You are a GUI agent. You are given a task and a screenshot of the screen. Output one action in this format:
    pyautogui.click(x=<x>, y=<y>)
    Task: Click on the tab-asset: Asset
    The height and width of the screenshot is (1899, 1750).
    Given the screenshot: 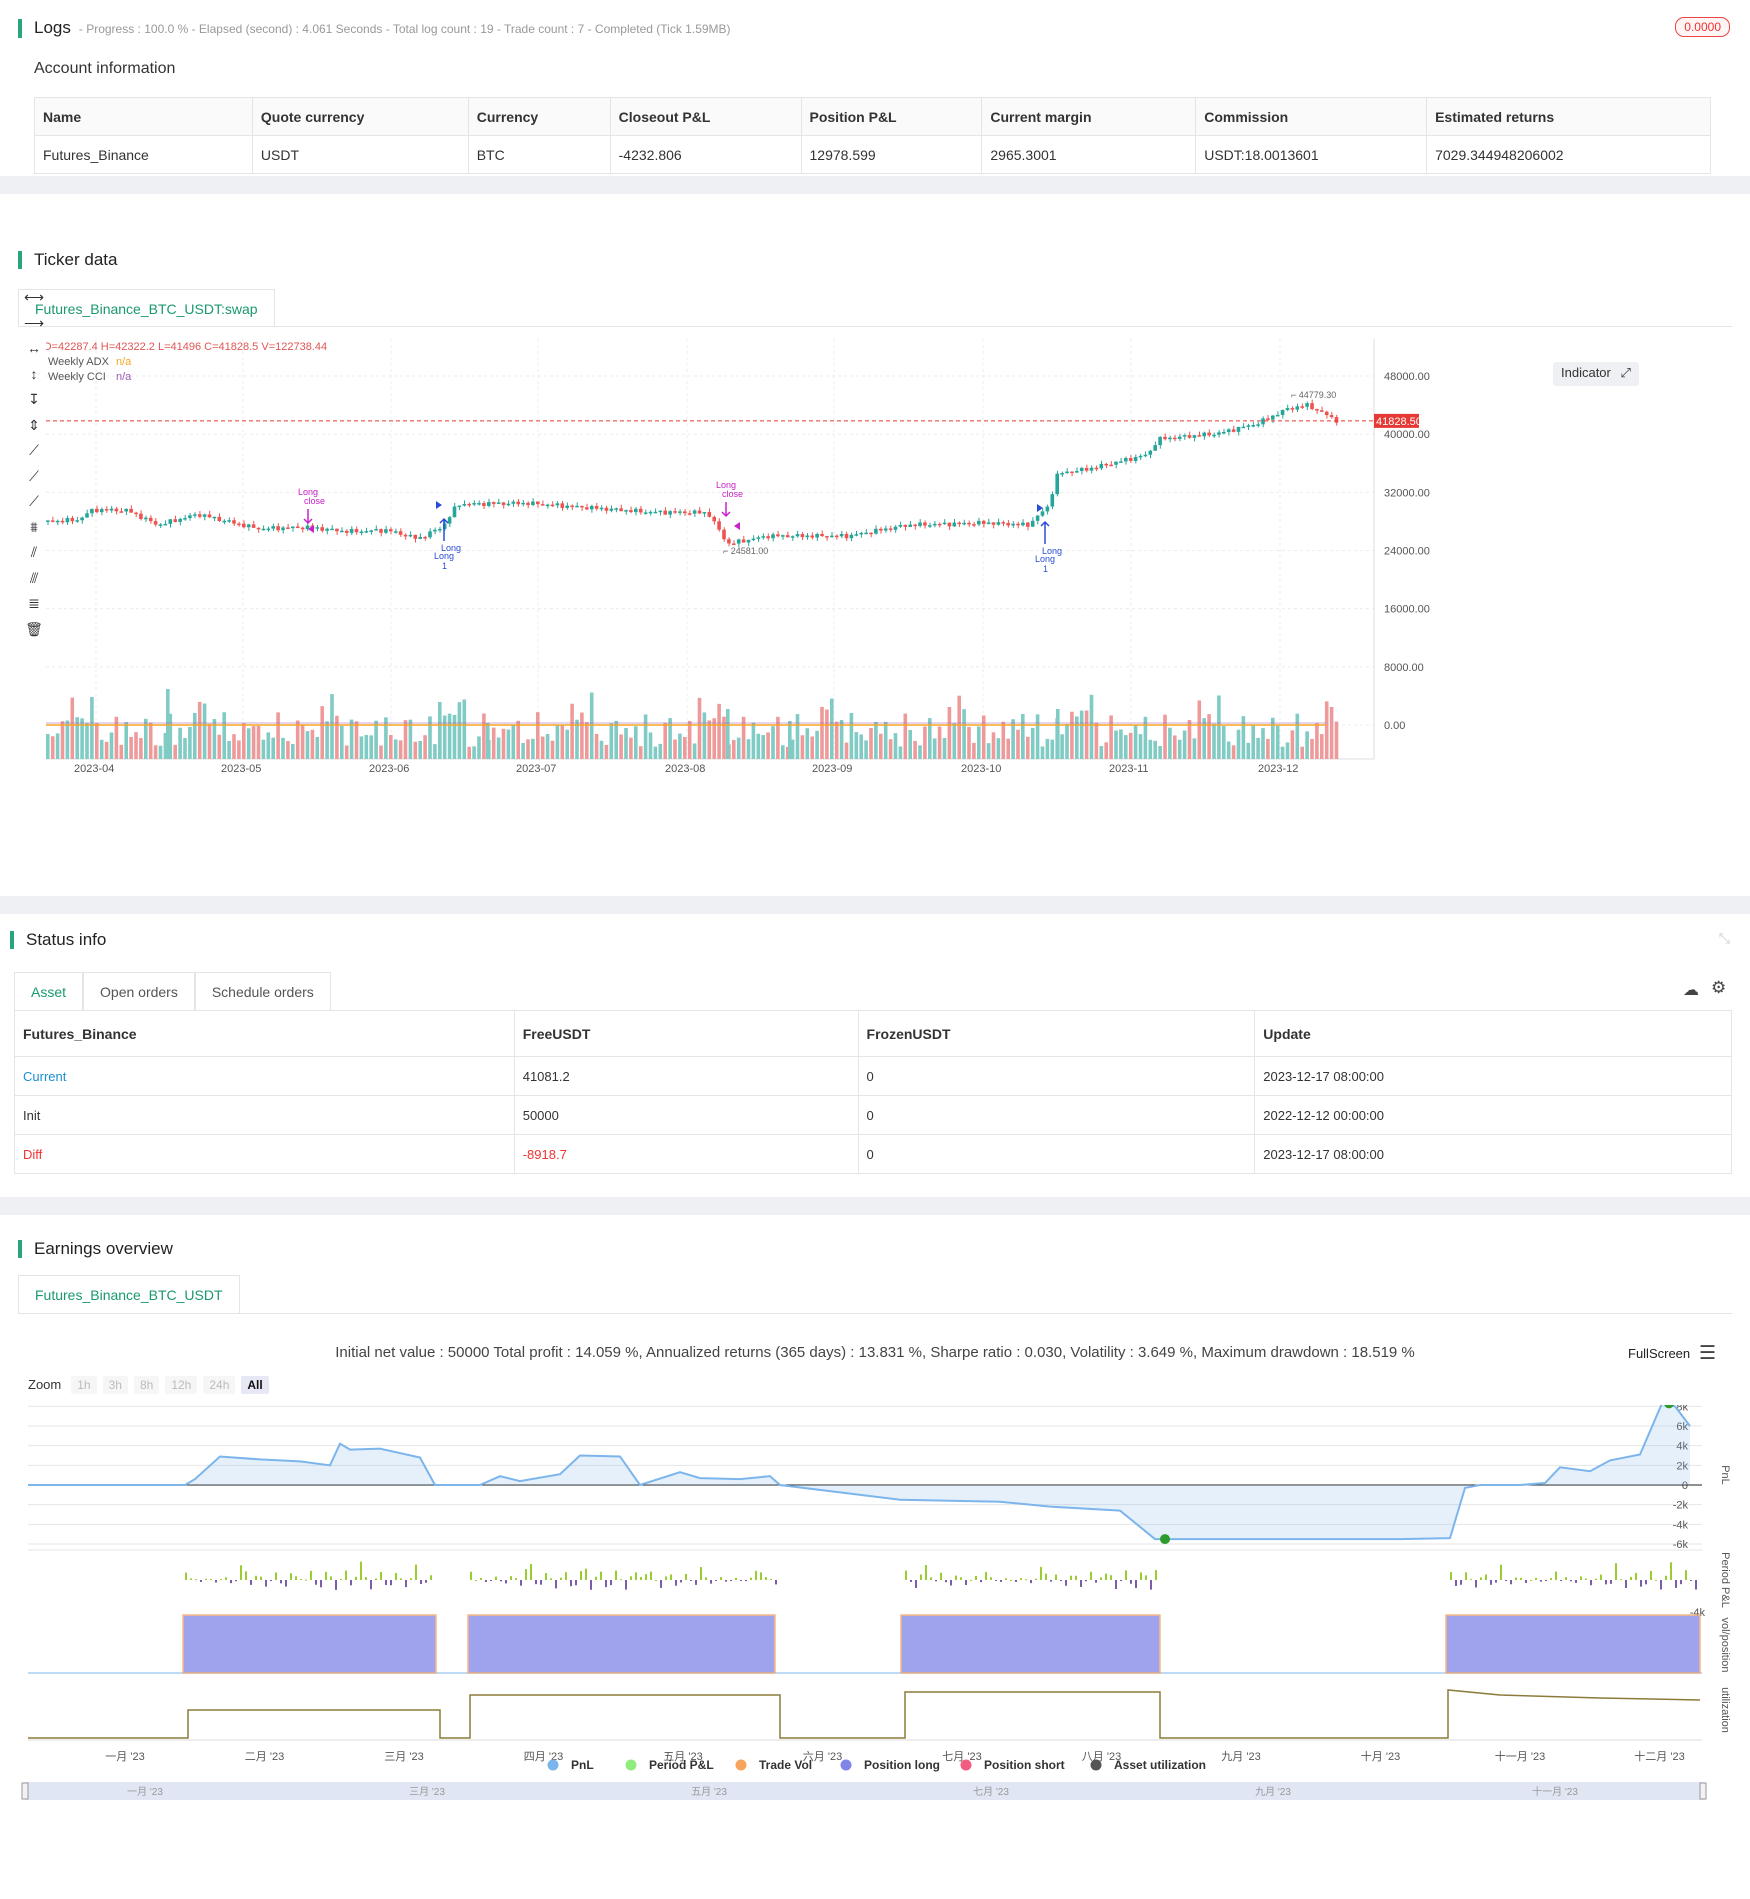 What is the action you would take?
    pyautogui.click(x=49, y=991)
    